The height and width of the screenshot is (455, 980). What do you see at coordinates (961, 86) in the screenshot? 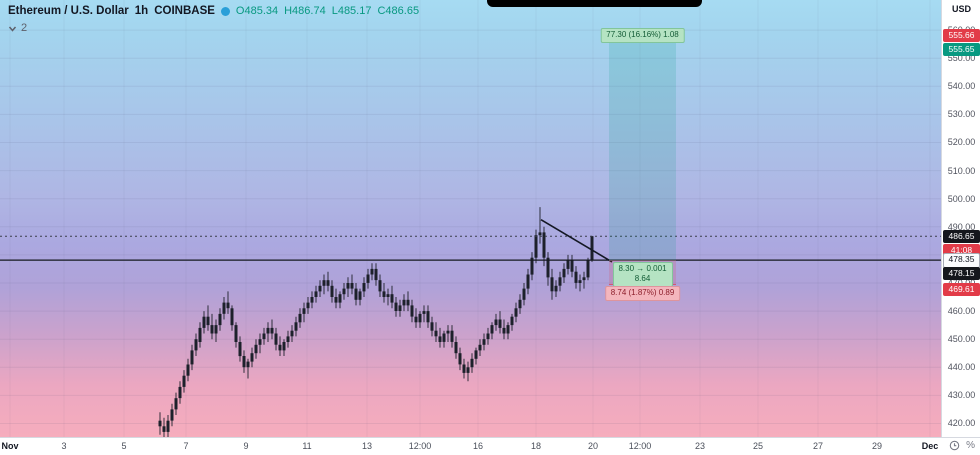
I see `price-axis-label: 540.00` at bounding box center [961, 86].